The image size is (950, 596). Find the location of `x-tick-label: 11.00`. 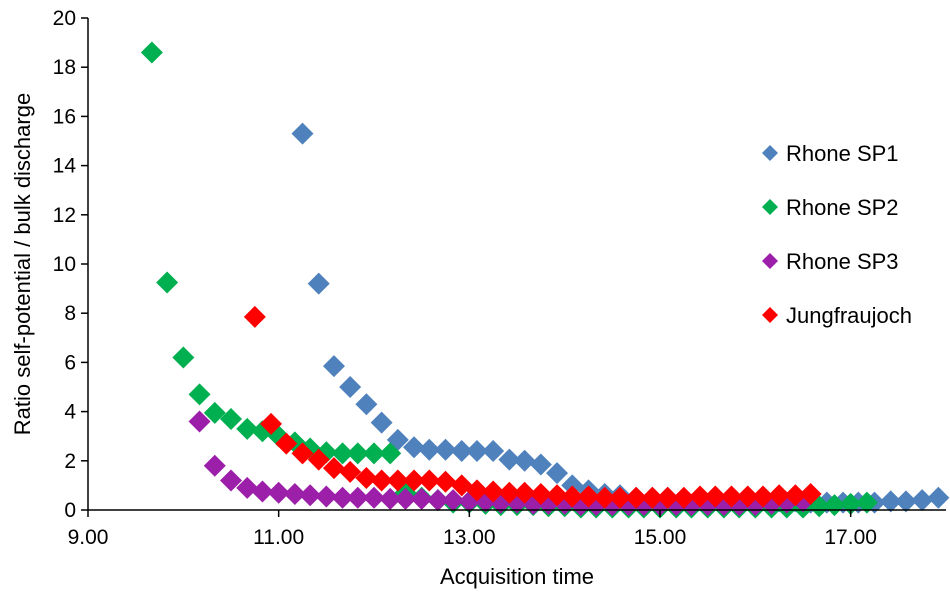

x-tick-label: 11.00 is located at coordinates (278, 537).